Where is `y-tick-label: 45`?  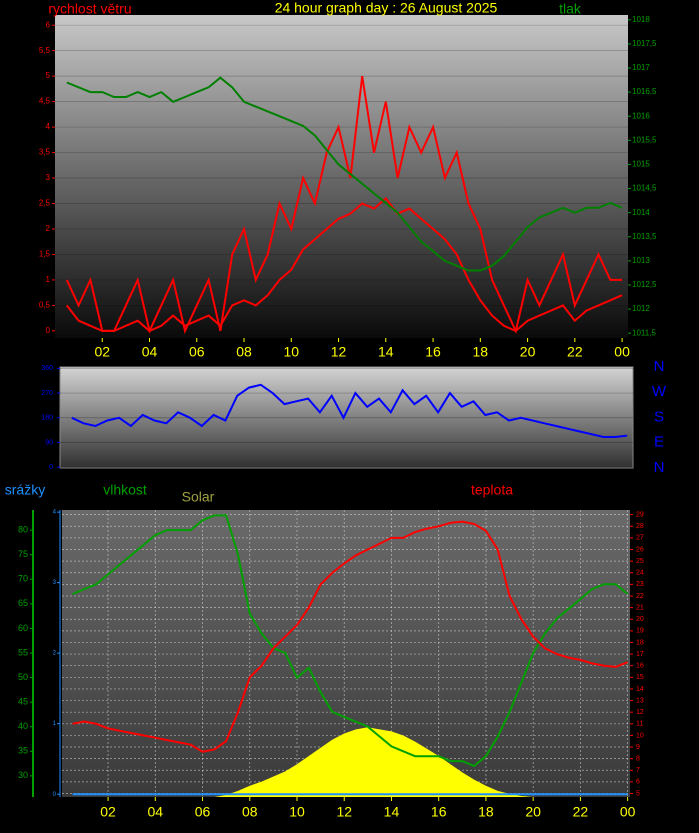
y-tick-label: 45 is located at coordinates (23, 702).